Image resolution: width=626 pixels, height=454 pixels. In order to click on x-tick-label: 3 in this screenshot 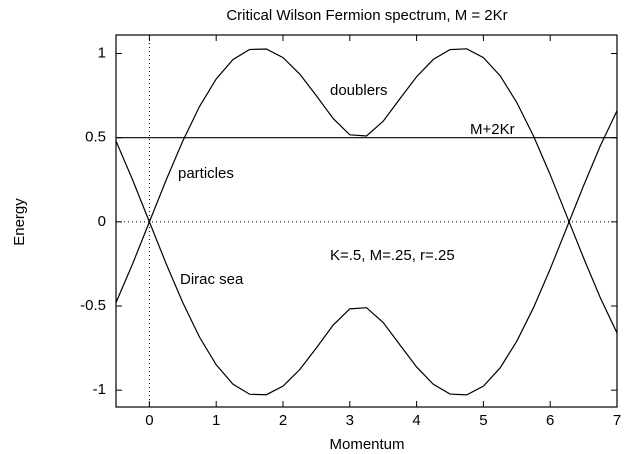, I will do `click(350, 420)`.